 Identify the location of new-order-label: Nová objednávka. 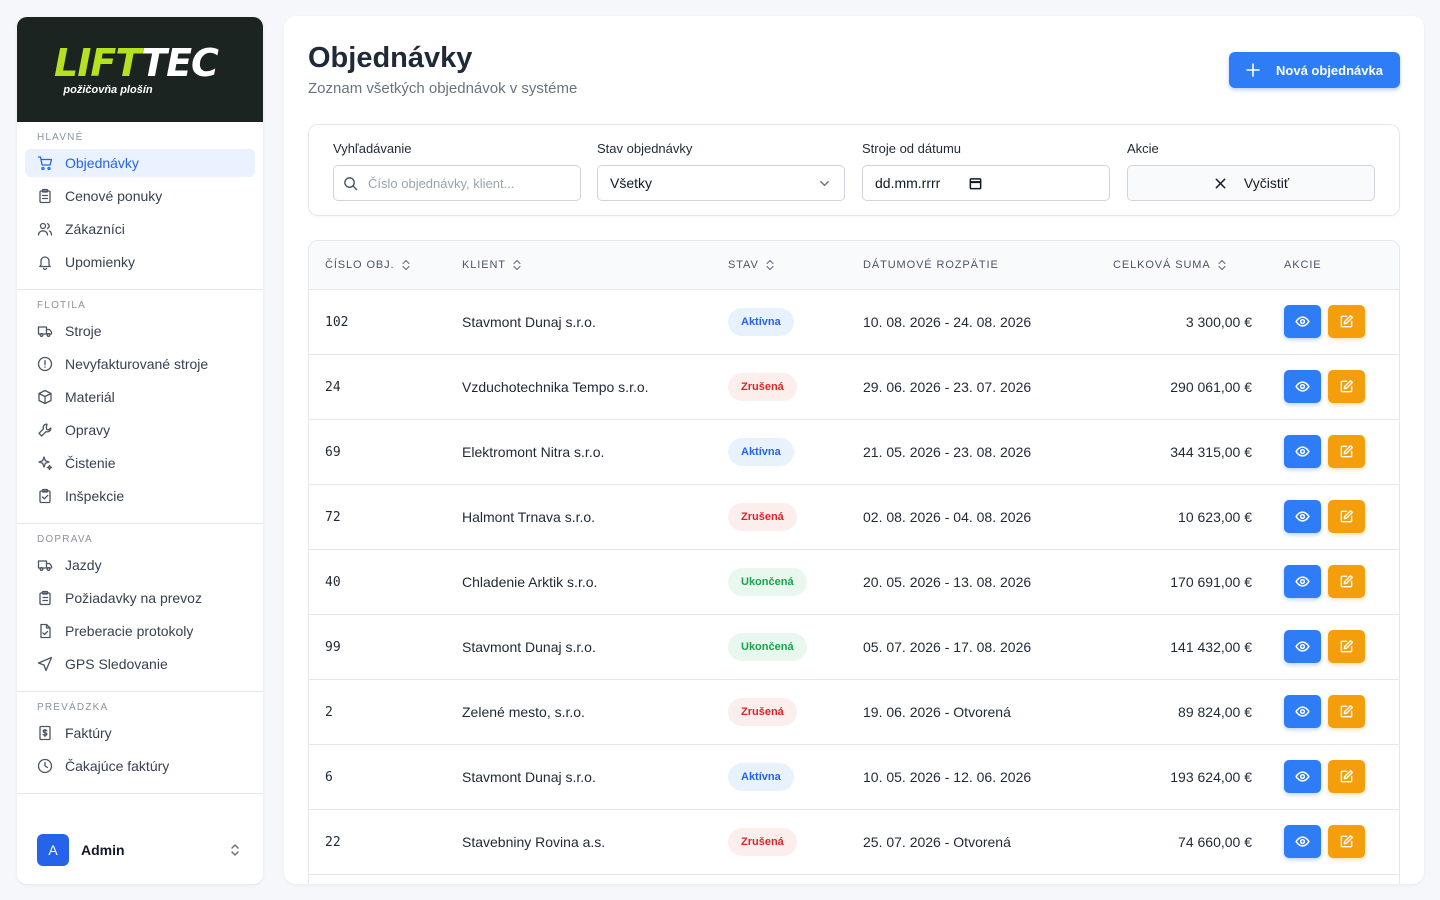
(1329, 70).